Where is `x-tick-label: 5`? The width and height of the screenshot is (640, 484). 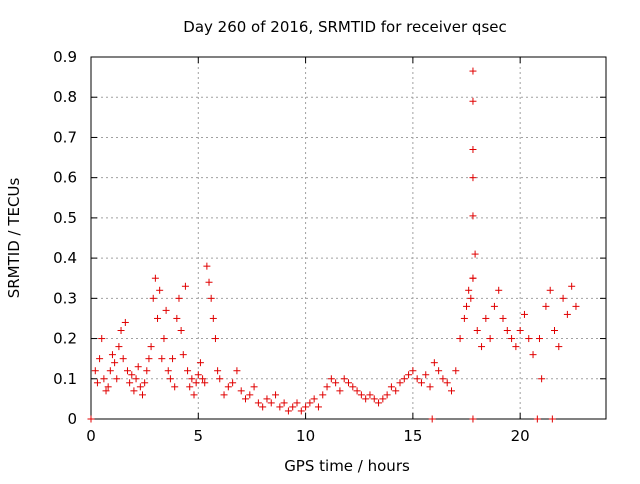 x-tick-label: 5 is located at coordinates (199, 436).